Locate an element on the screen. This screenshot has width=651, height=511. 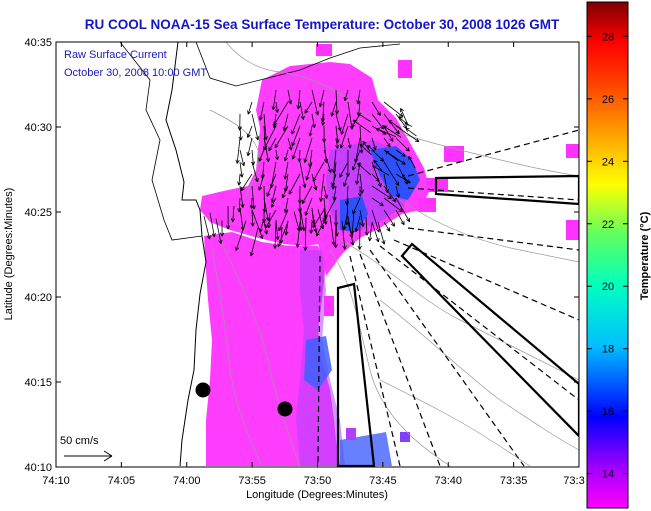
colorbar-label: Temperature (°C) is located at coordinates (645, 255).